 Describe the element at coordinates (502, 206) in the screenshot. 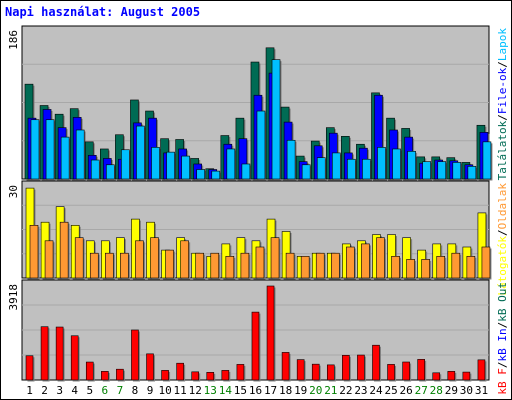

I see `middle-legend-entry: Oldalak` at that location.